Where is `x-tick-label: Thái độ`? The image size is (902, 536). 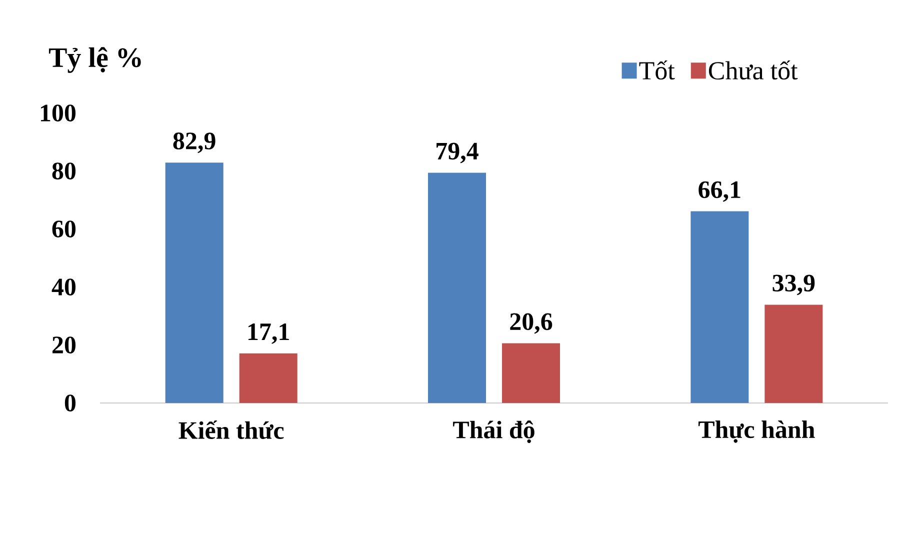 x-tick-label: Thái độ is located at coordinates (493, 432).